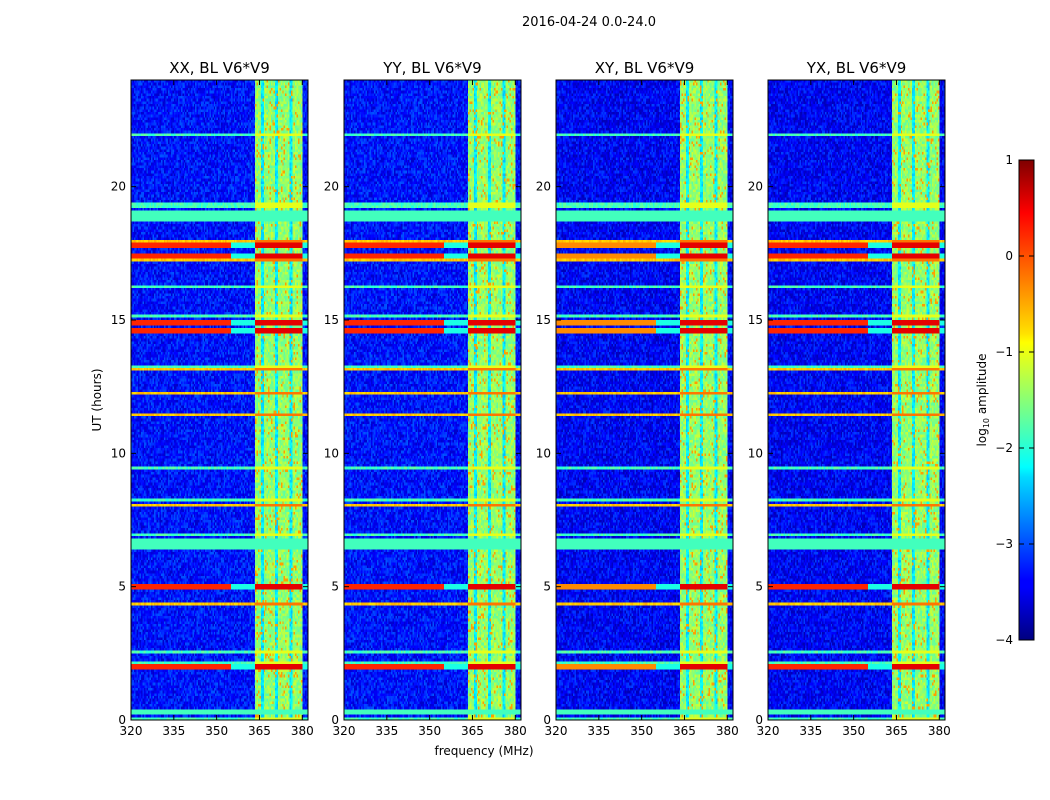  I want to click on figure-title: 2016-04-24 0.0-24.0, so click(589, 22).